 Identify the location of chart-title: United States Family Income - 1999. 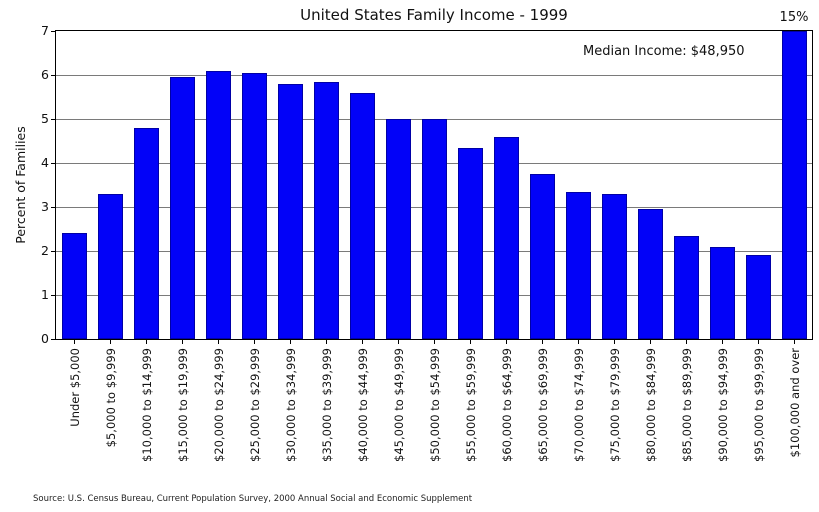
(434, 15).